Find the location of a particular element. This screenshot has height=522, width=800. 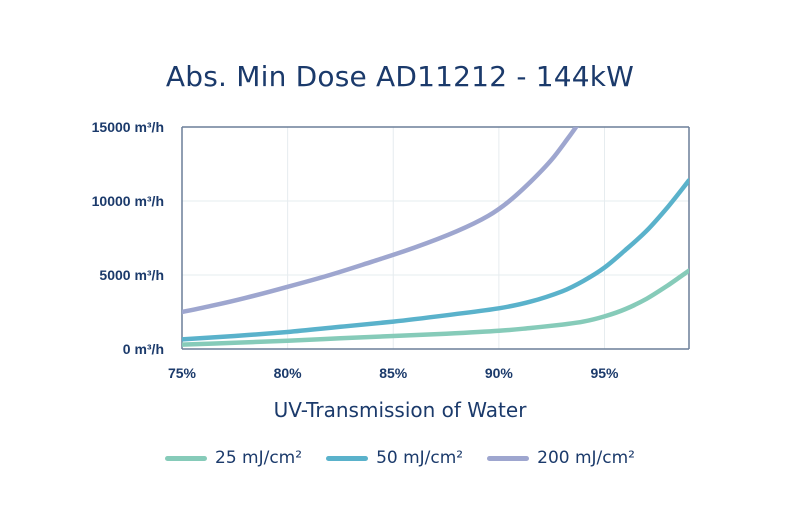

legend-label: 50 mJ/cm² is located at coordinates (420, 458).